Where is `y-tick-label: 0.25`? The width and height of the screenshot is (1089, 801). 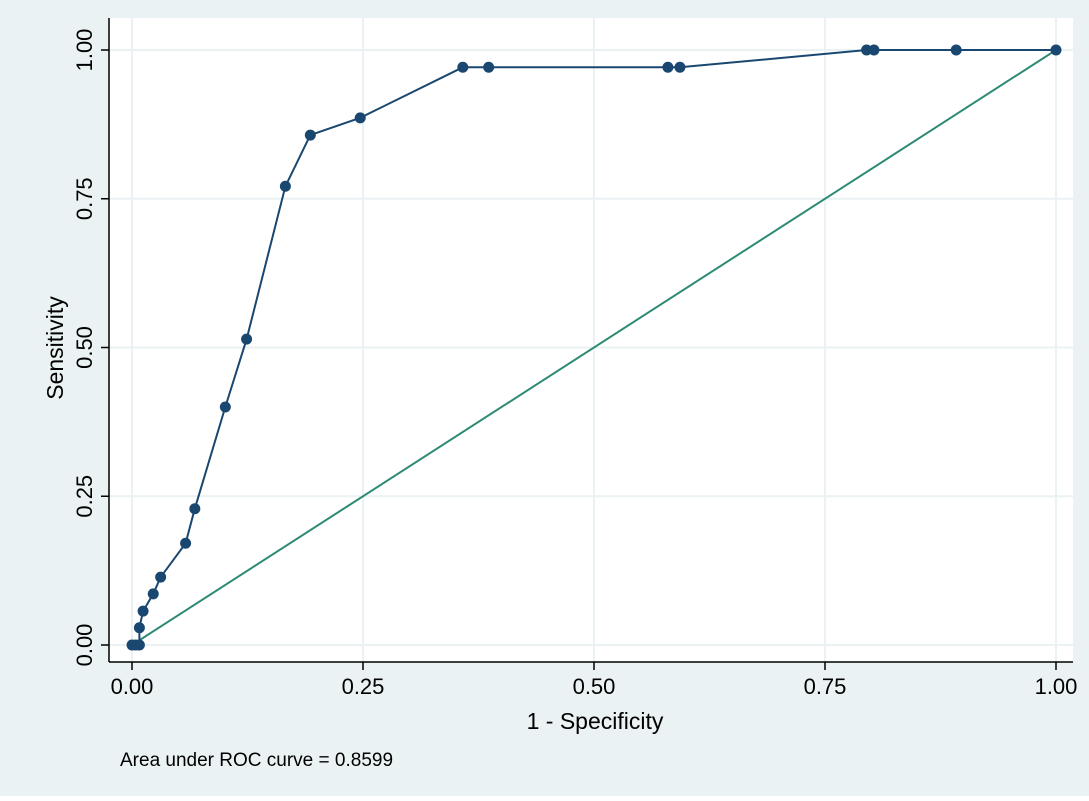
y-tick-label: 0.25 is located at coordinates (84, 496).